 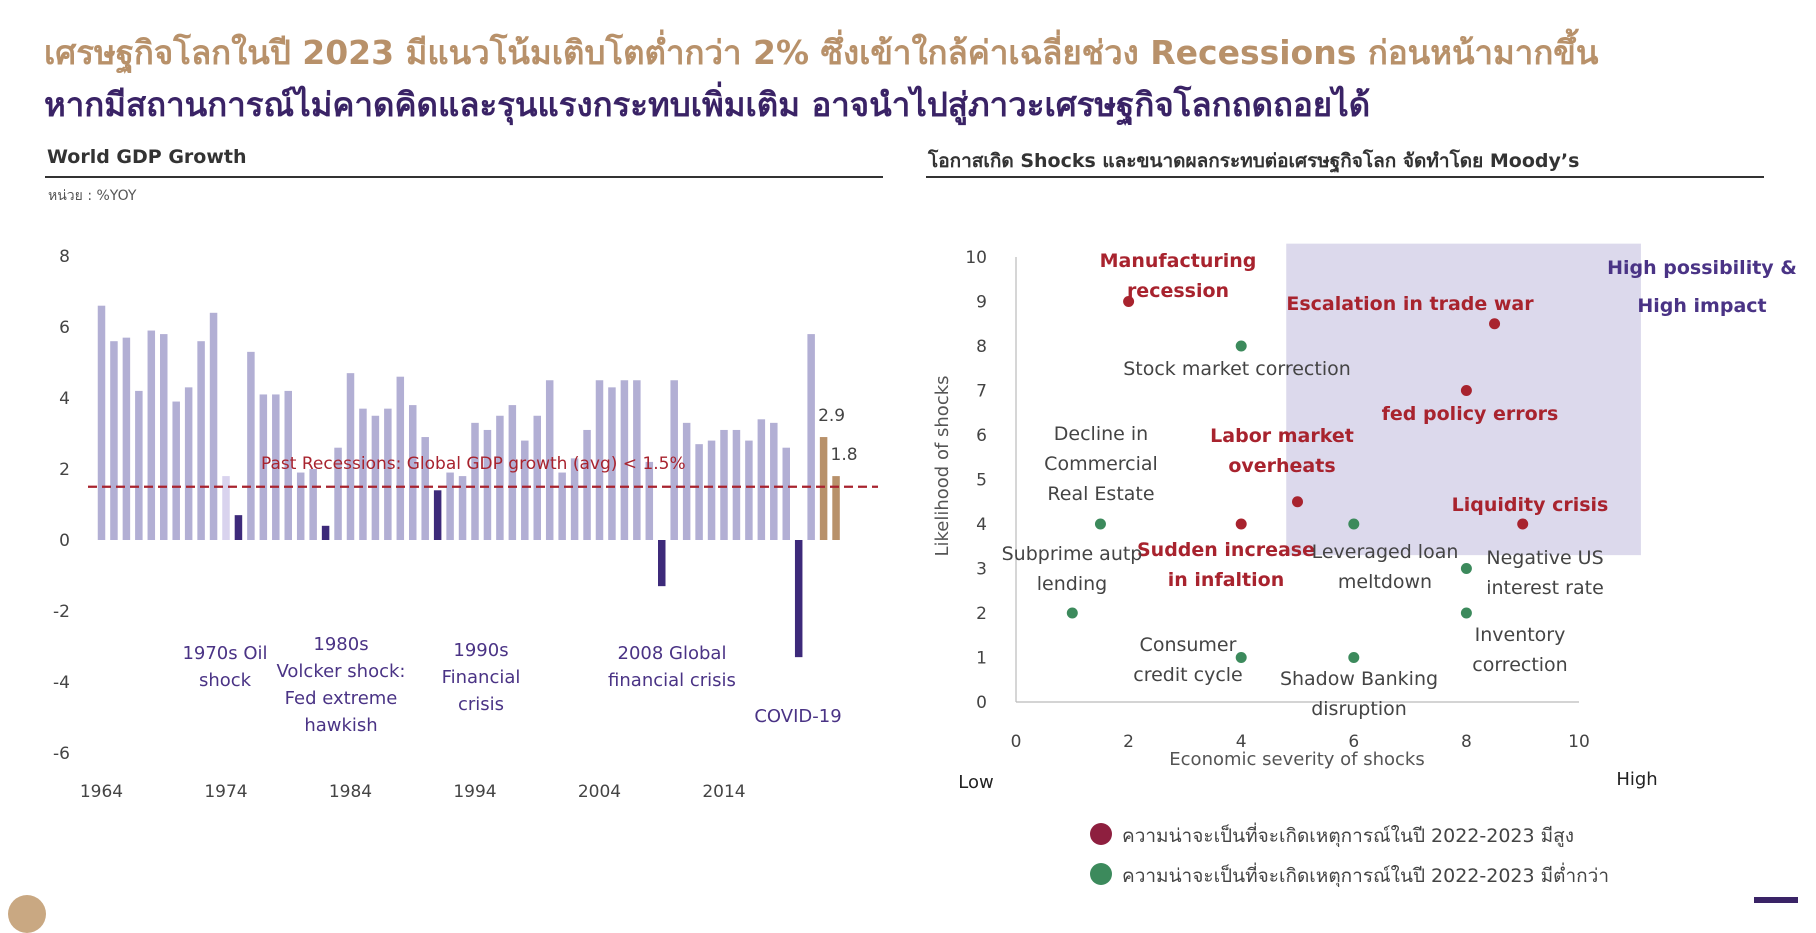 I want to click on shock-point-label: Manufacturing, so click(x=1178, y=261).